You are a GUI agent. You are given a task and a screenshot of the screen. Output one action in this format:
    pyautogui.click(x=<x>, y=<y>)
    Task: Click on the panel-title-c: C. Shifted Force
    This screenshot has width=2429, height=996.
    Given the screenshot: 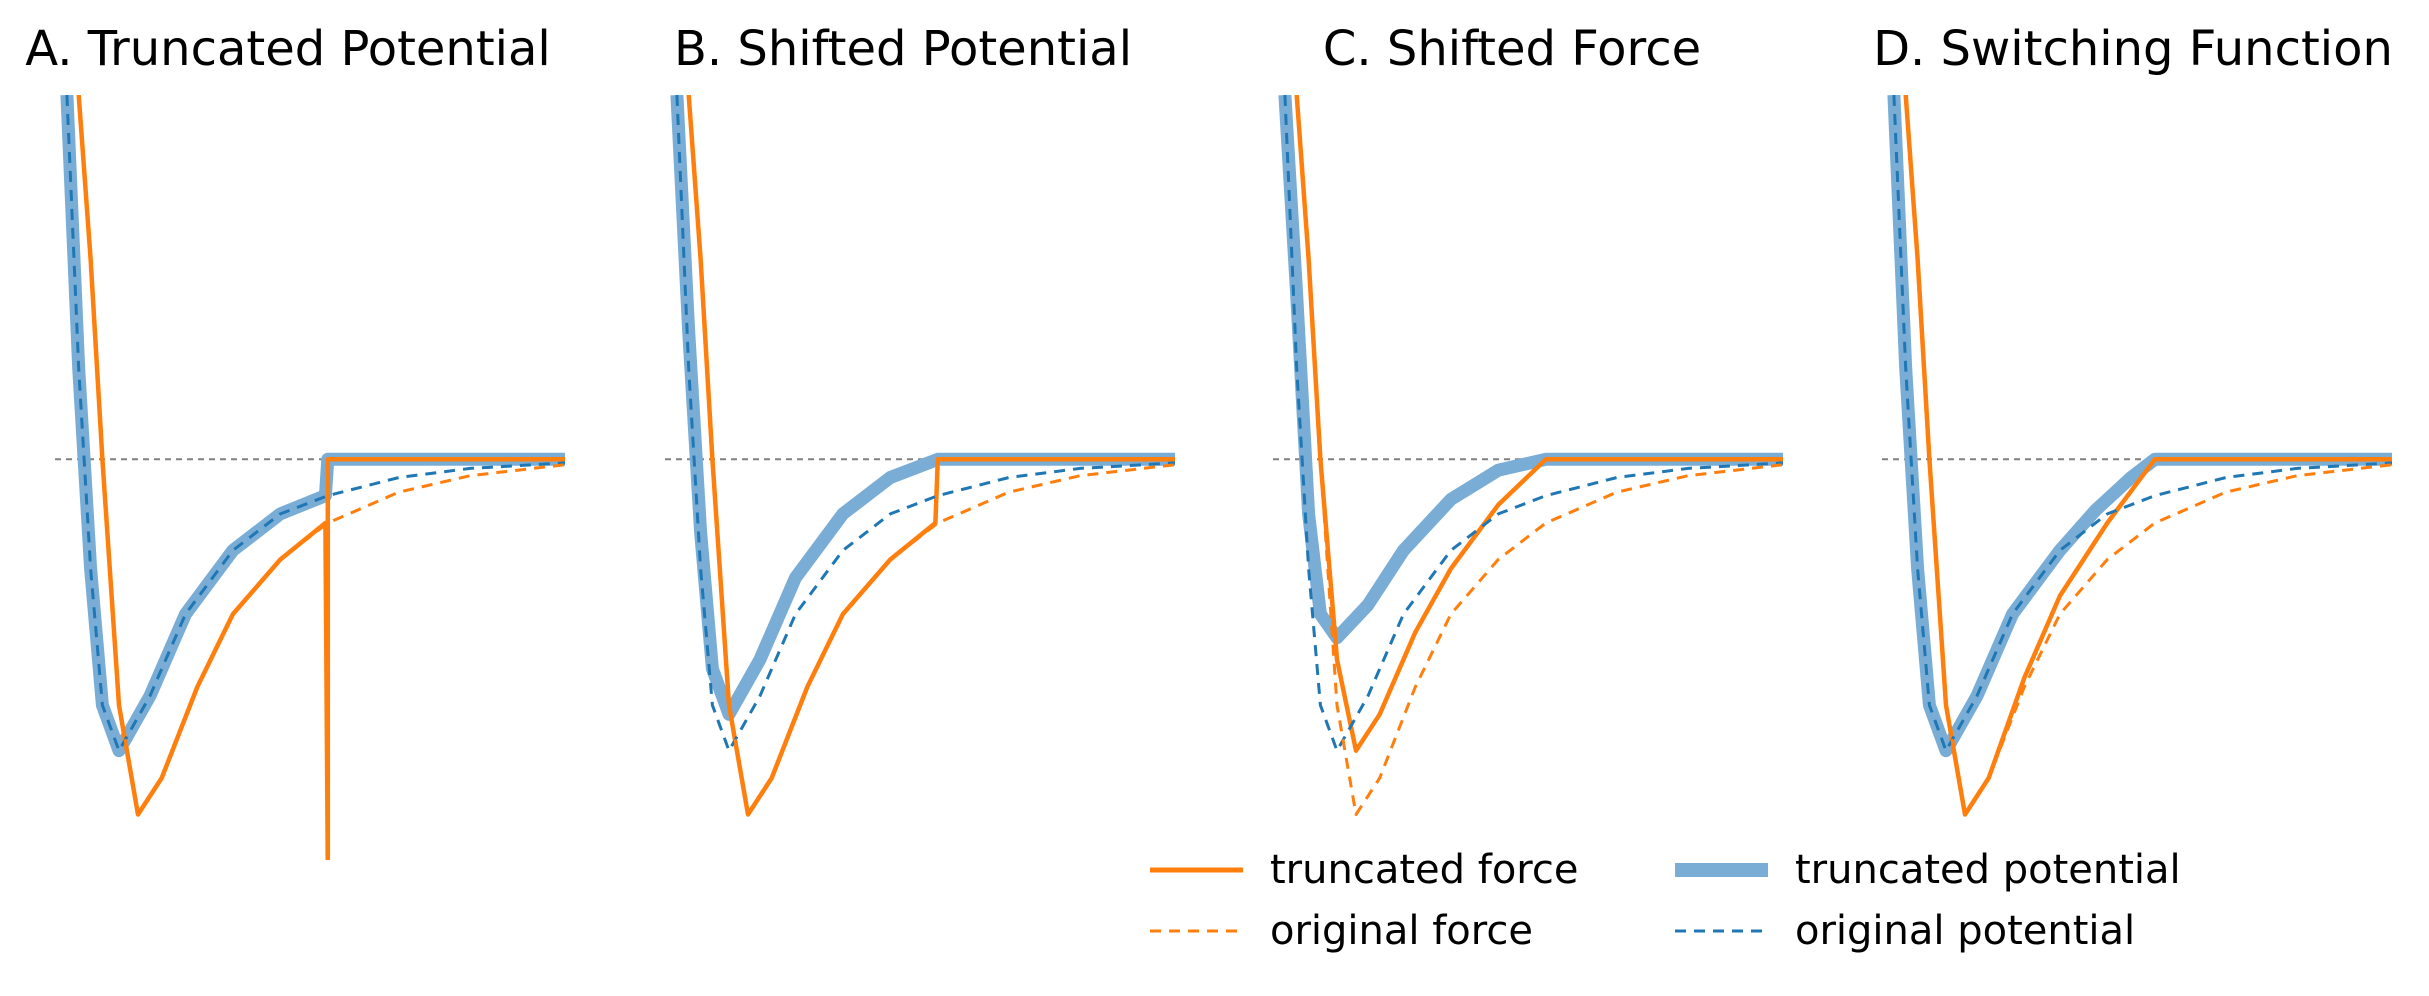 What is the action you would take?
    pyautogui.click(x=1512, y=49)
    